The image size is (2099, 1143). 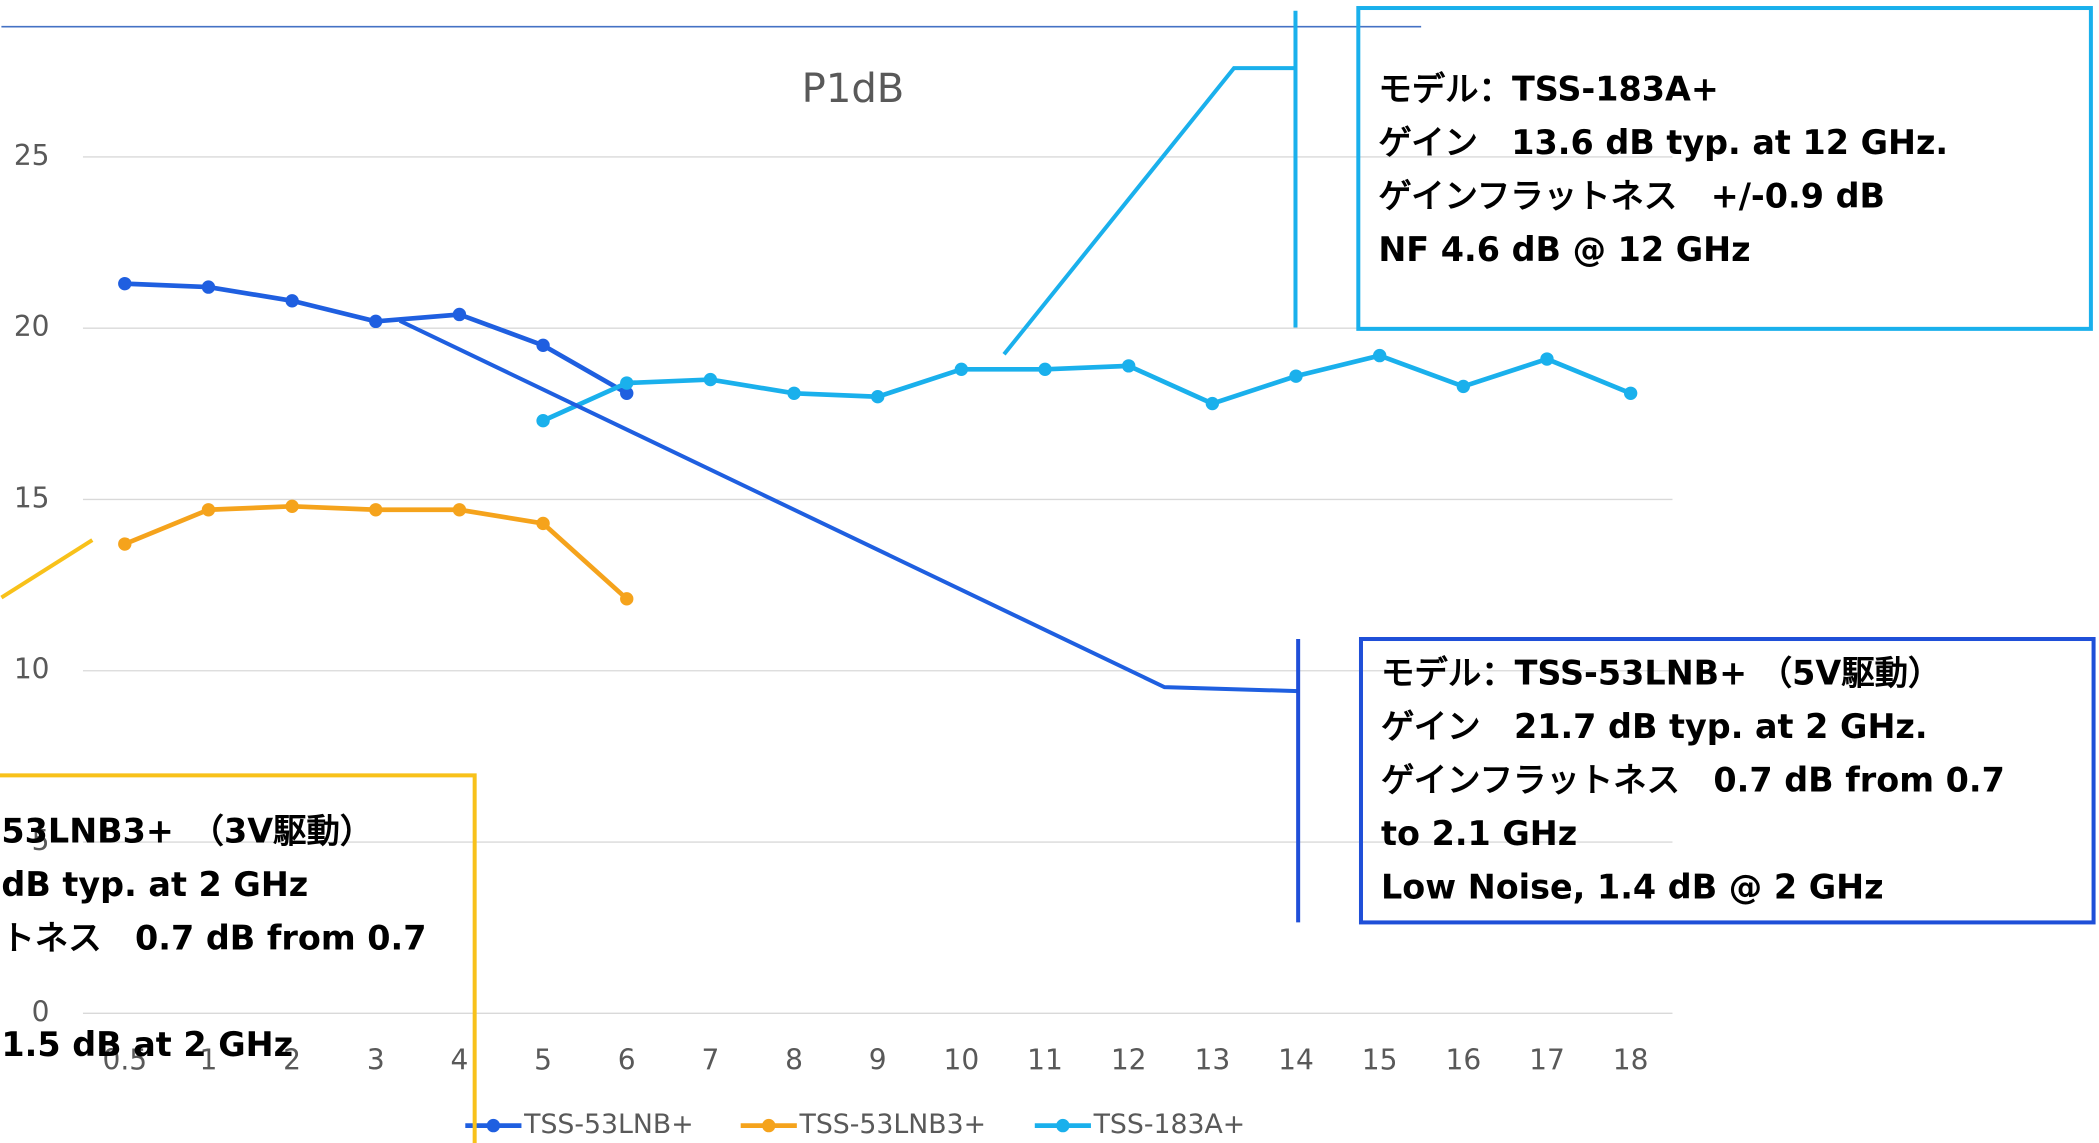 I want to click on annotation-text: モデル：TSS-183A+, so click(x=1548, y=88).